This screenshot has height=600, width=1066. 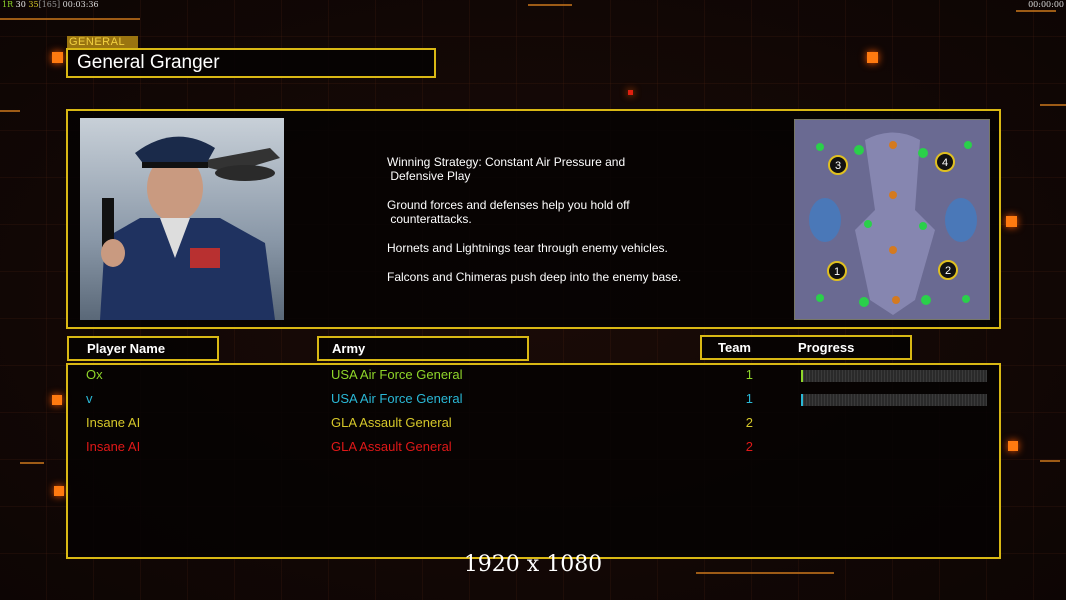 I want to click on minimap: 3 4 1 2, so click(x=892, y=219).